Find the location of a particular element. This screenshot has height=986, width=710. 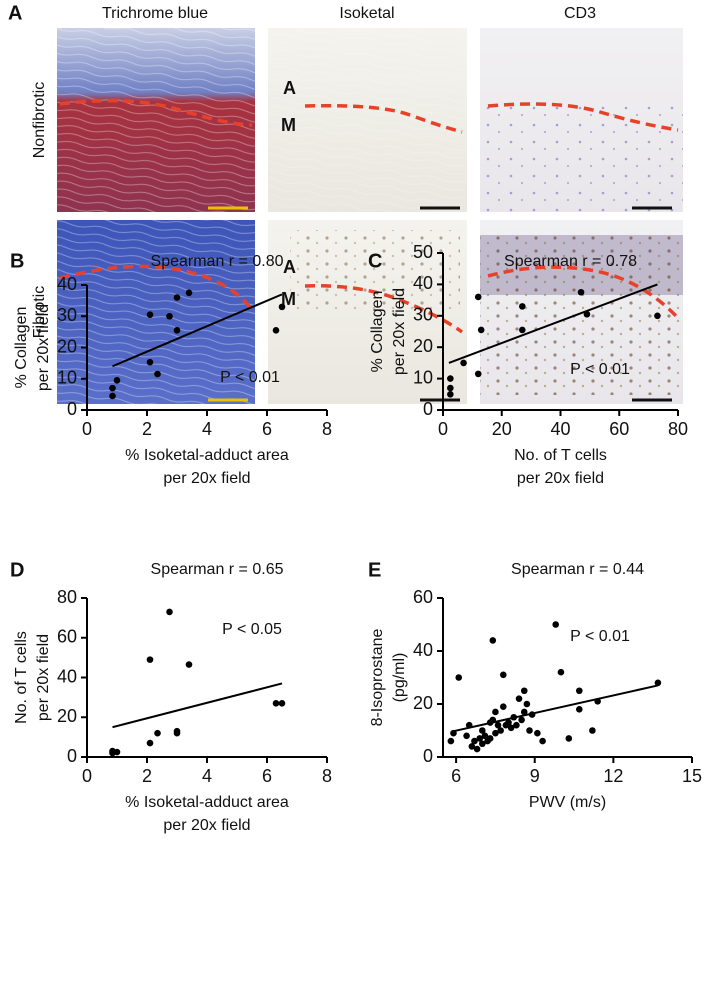

panel-label: A is located at coordinates (15, 13).